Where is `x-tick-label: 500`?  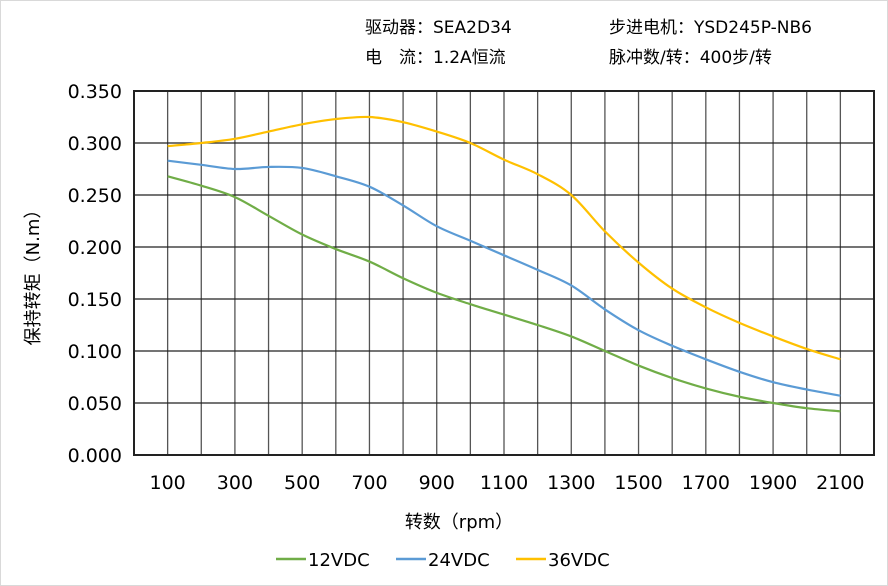 x-tick-label: 500 is located at coordinates (302, 483).